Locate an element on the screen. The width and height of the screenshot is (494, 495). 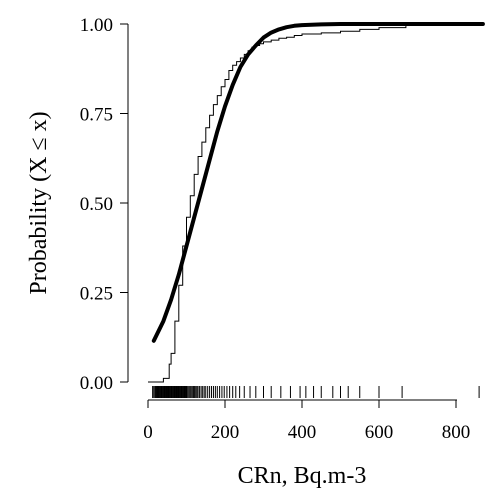
y-axis: 0.00 0.25 0.50 0.75 1.00 is located at coordinates (104, 204).